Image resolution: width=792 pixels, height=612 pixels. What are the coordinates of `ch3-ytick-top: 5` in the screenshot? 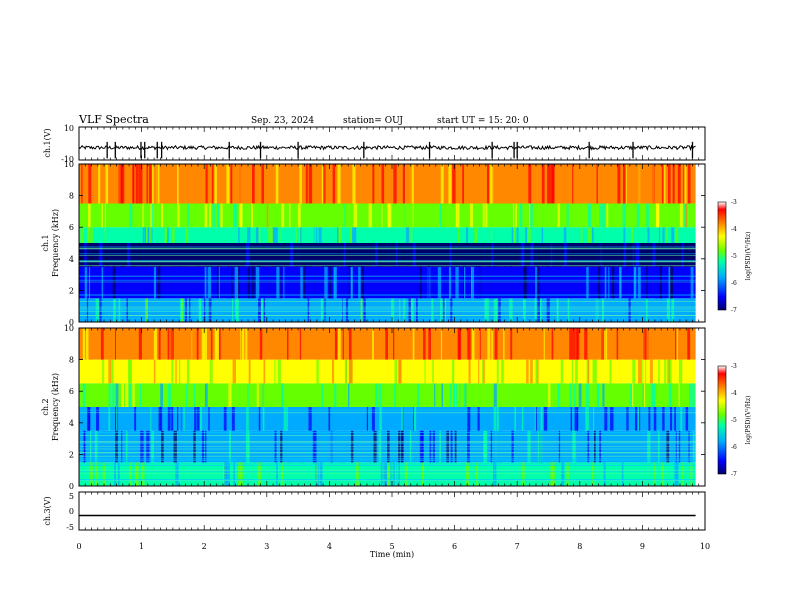 It's located at (71, 496).